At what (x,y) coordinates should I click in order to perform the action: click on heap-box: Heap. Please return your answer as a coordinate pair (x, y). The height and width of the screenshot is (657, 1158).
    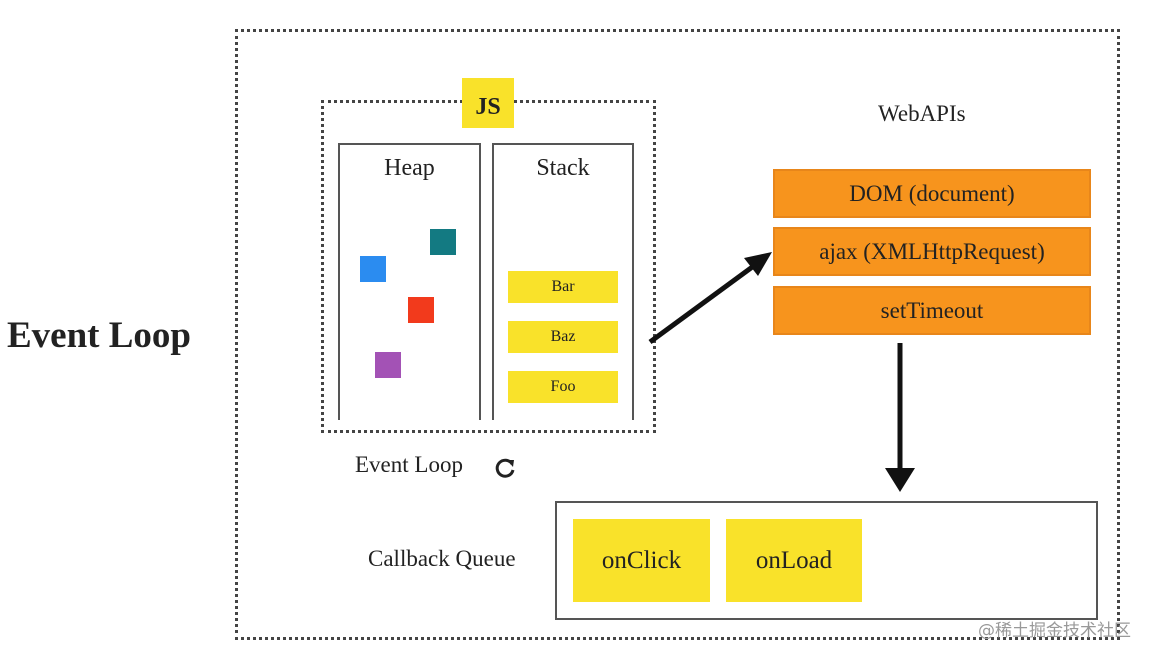
    Looking at the image, I should click on (409, 281).